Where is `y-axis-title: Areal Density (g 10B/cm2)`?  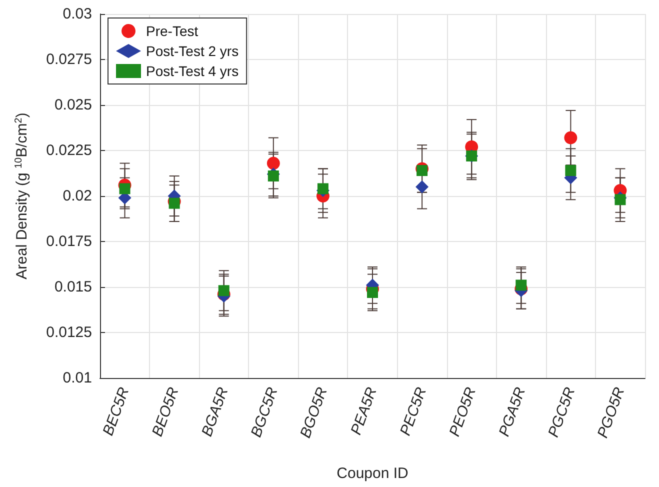 y-axis-title: Areal Density (g 10B/cm2) is located at coordinates (22, 196).